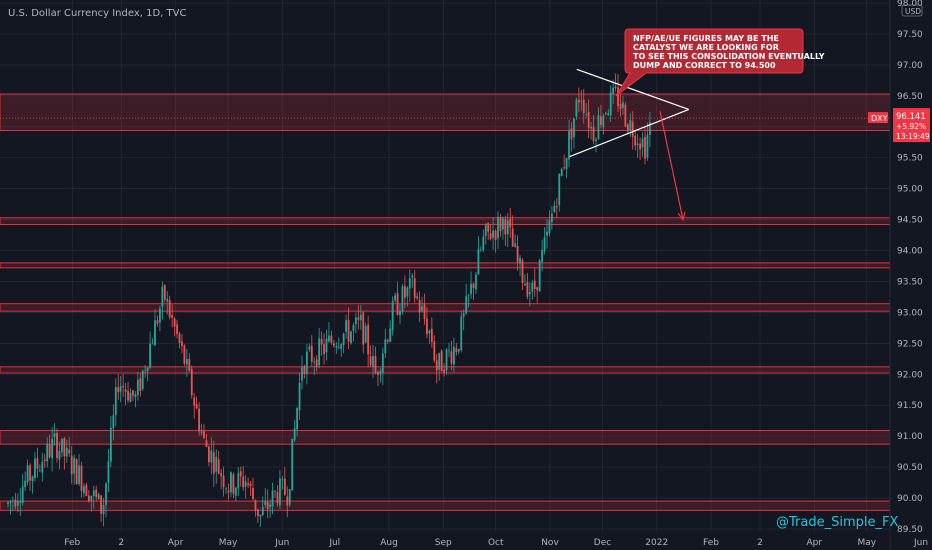 The image size is (932, 550). I want to click on y-tick-label: 97.00, so click(910, 66).